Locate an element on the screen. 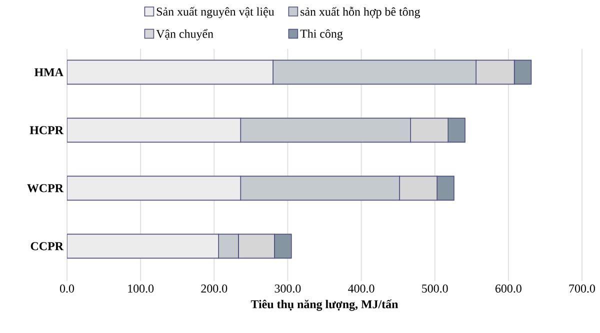 This screenshot has width=600, height=333. x-tick-label: 500.0 is located at coordinates (435, 288).